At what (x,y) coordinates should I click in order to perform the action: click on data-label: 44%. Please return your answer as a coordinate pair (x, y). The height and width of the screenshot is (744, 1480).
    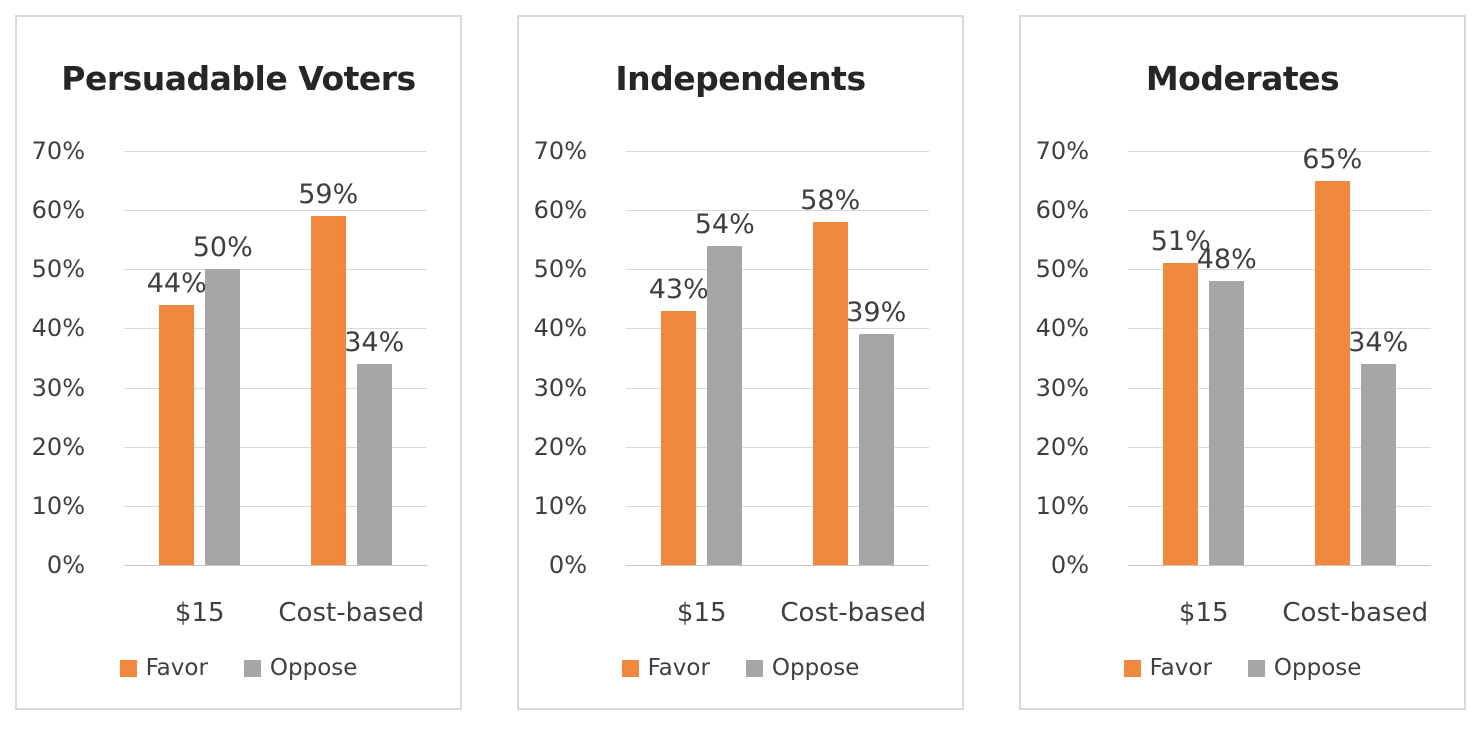
    Looking at the image, I should click on (176, 283).